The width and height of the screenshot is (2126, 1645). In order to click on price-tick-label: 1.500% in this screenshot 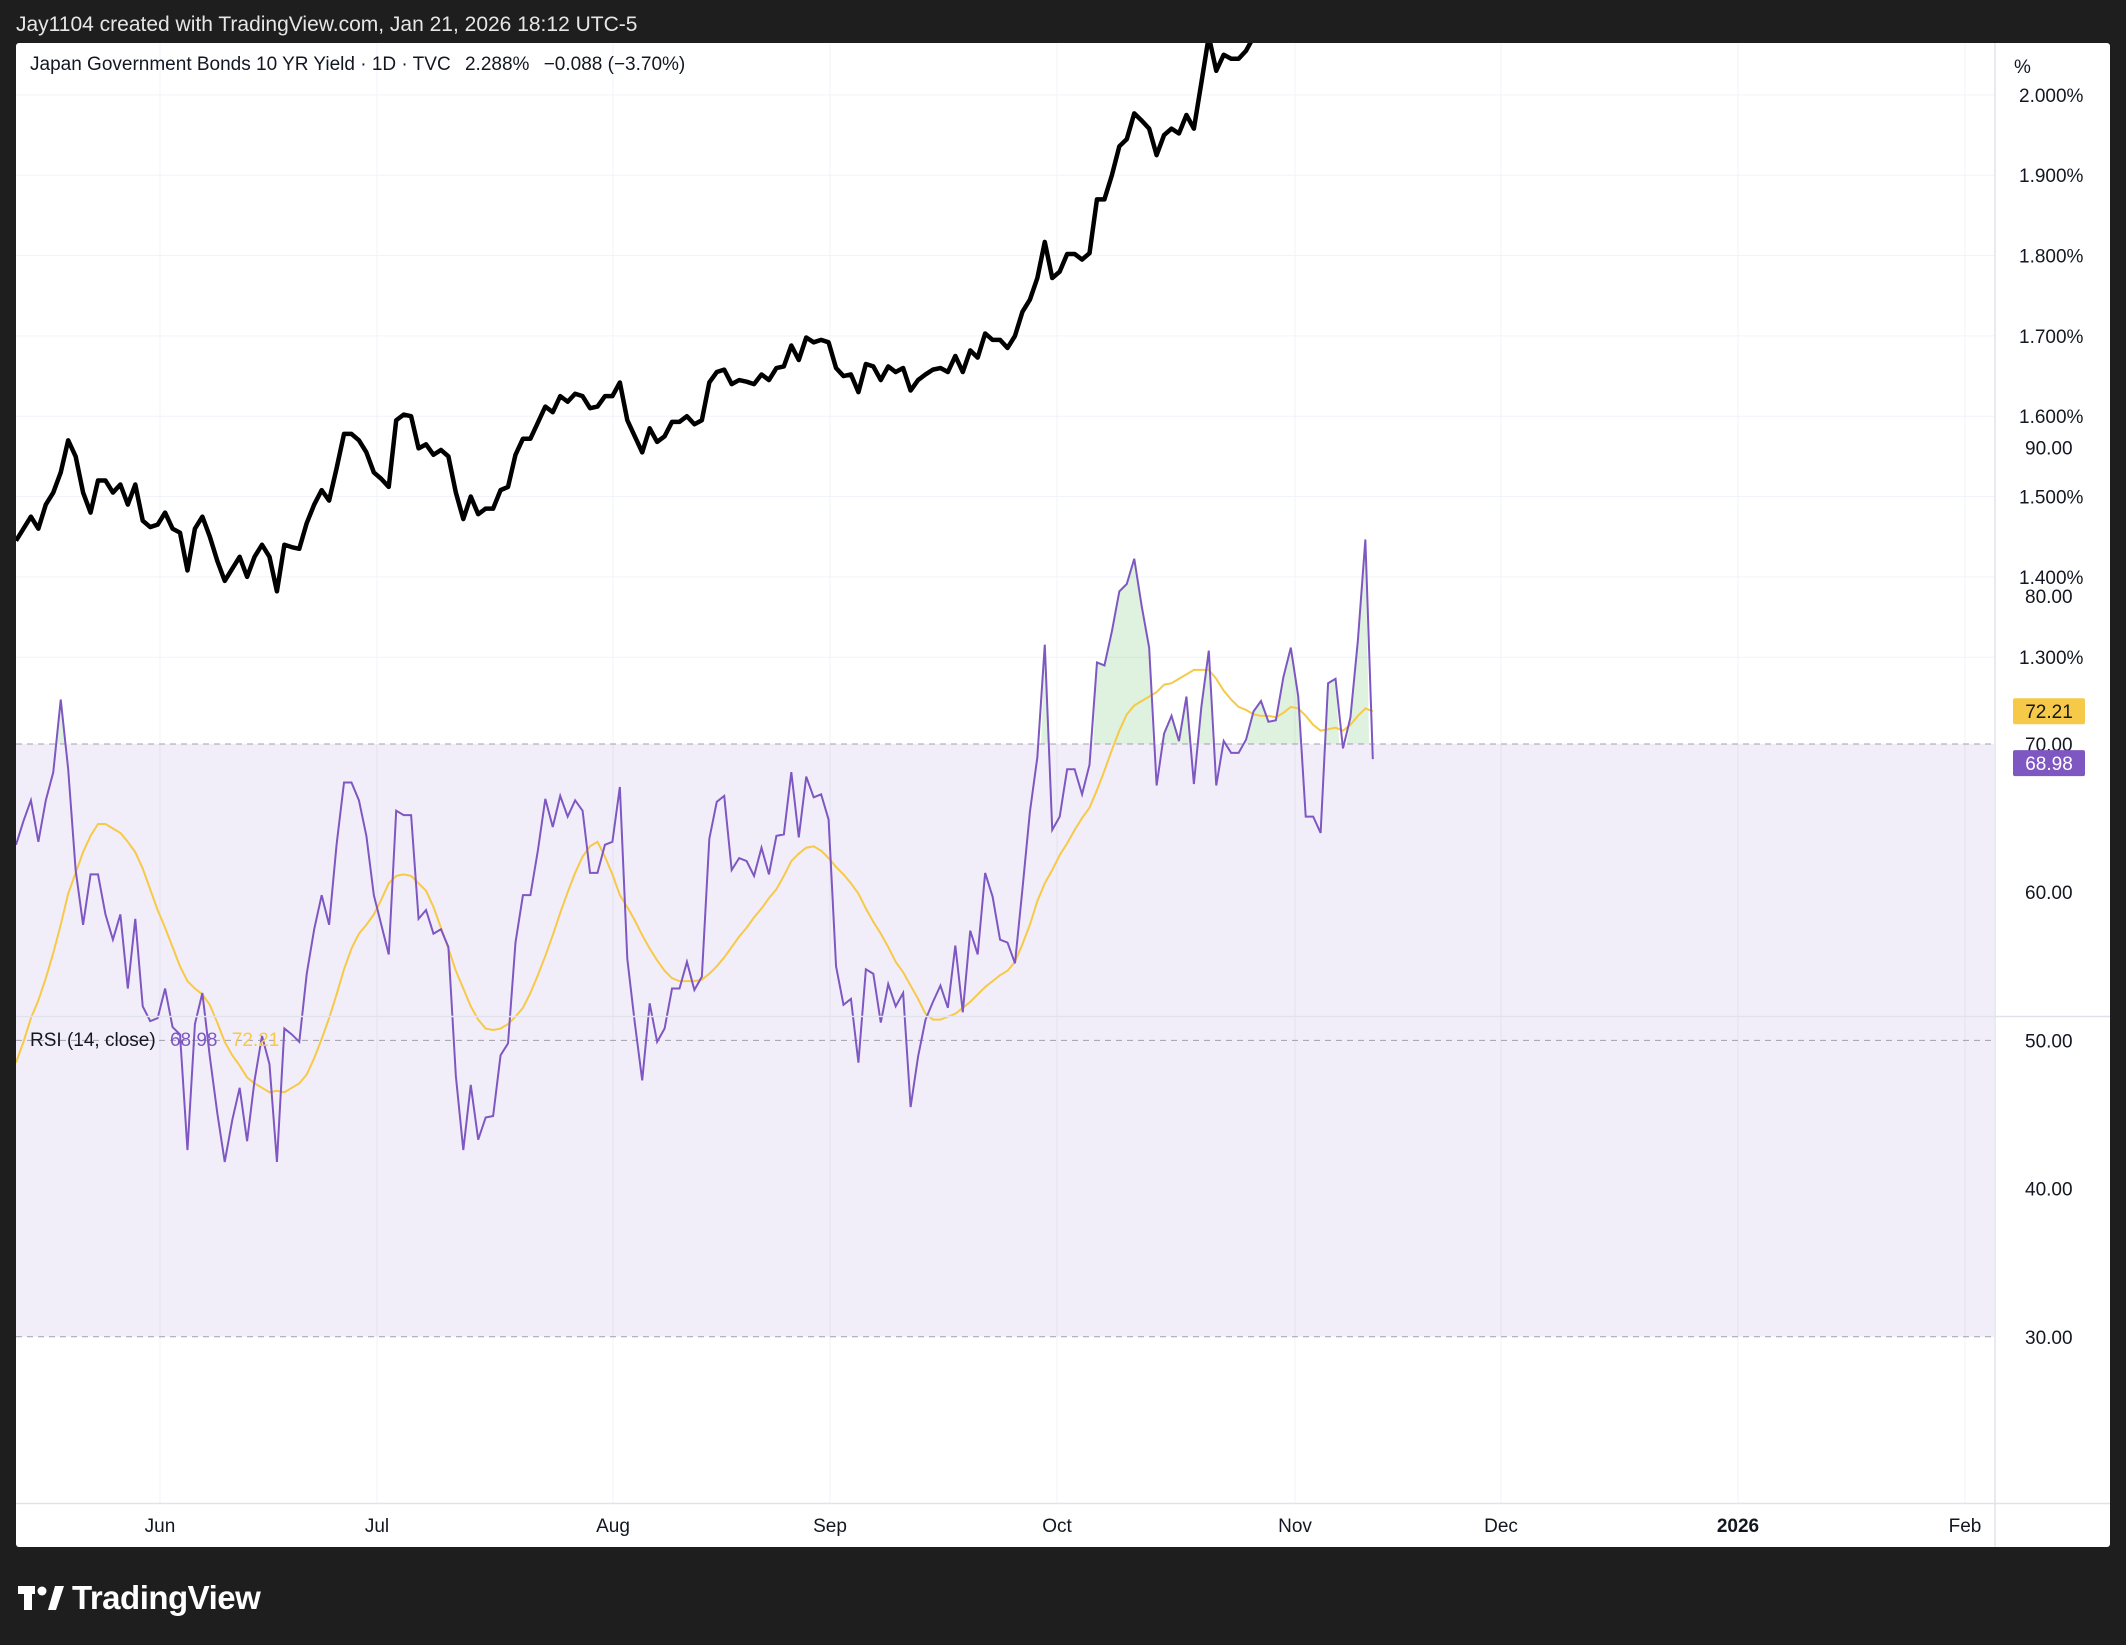, I will do `click(2051, 498)`.